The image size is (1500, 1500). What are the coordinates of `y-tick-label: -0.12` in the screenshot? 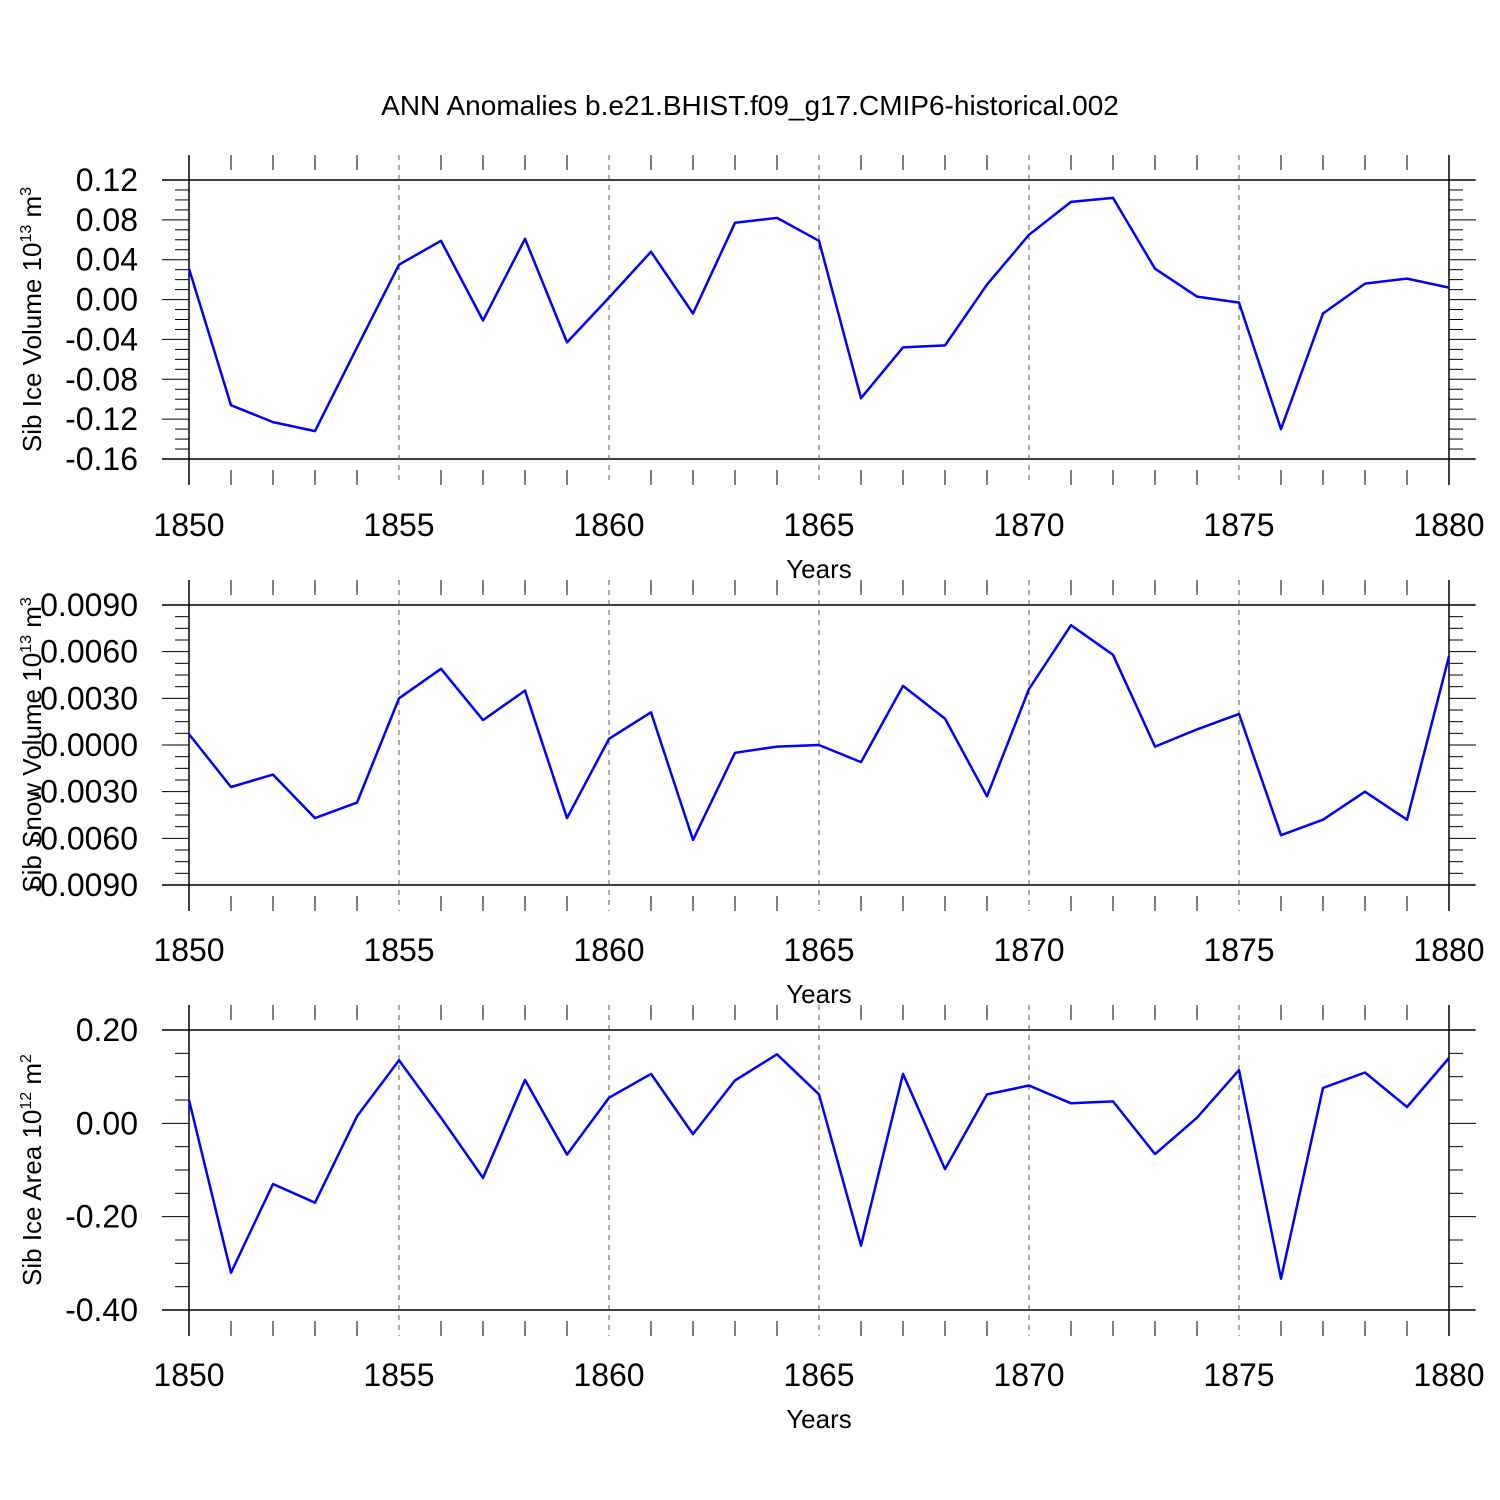 It's located at (101, 419).